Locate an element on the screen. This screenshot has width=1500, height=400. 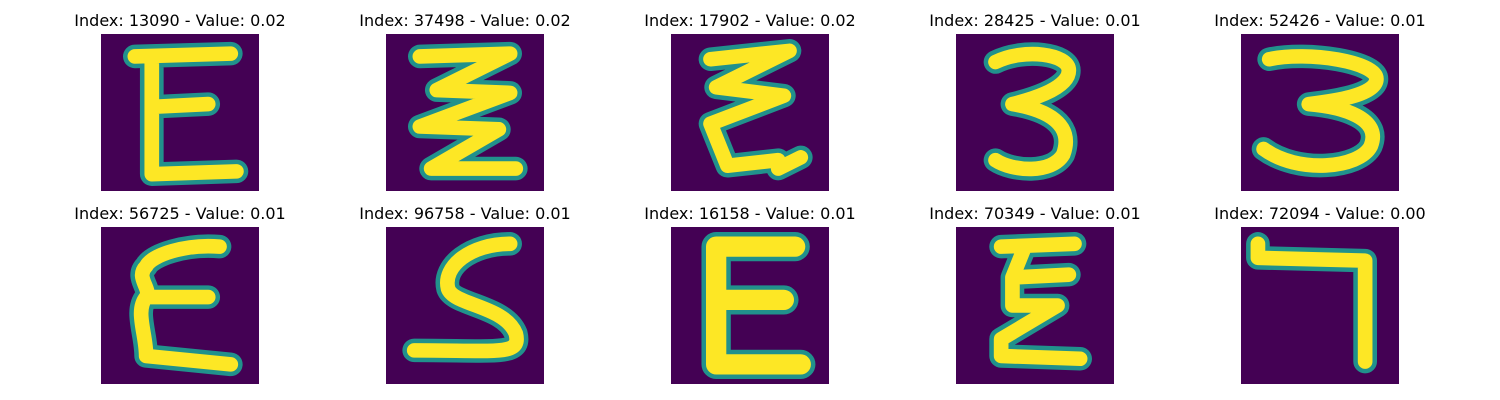
image-title: Index: 52426 - Value: 0.01 is located at coordinates (1320, 20).